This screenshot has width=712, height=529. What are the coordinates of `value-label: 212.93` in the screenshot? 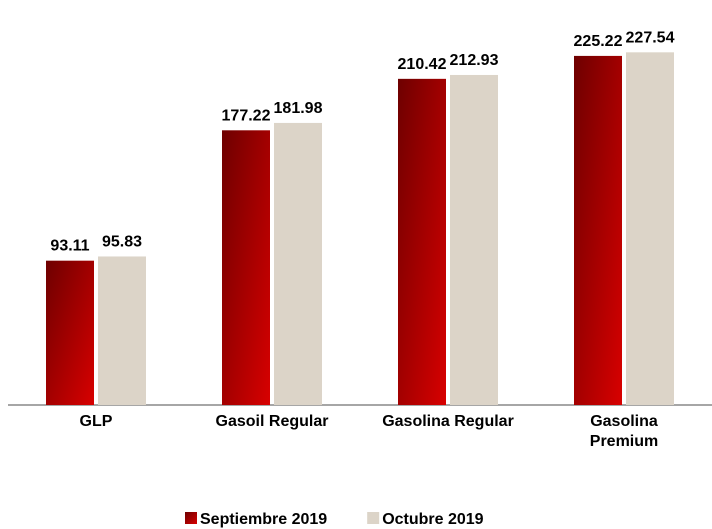 It's located at (474, 60).